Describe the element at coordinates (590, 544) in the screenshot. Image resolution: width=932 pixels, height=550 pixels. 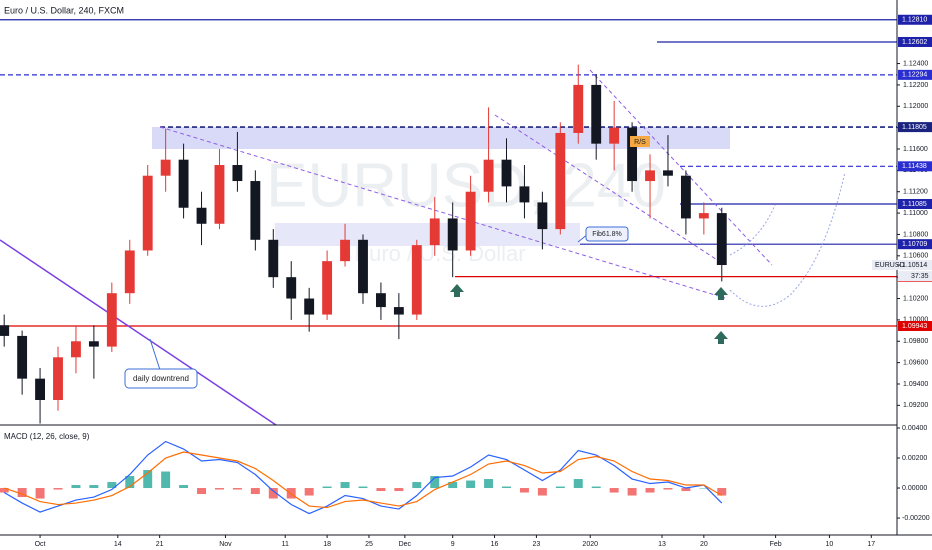
I see `x-tick-label: 2020` at that location.